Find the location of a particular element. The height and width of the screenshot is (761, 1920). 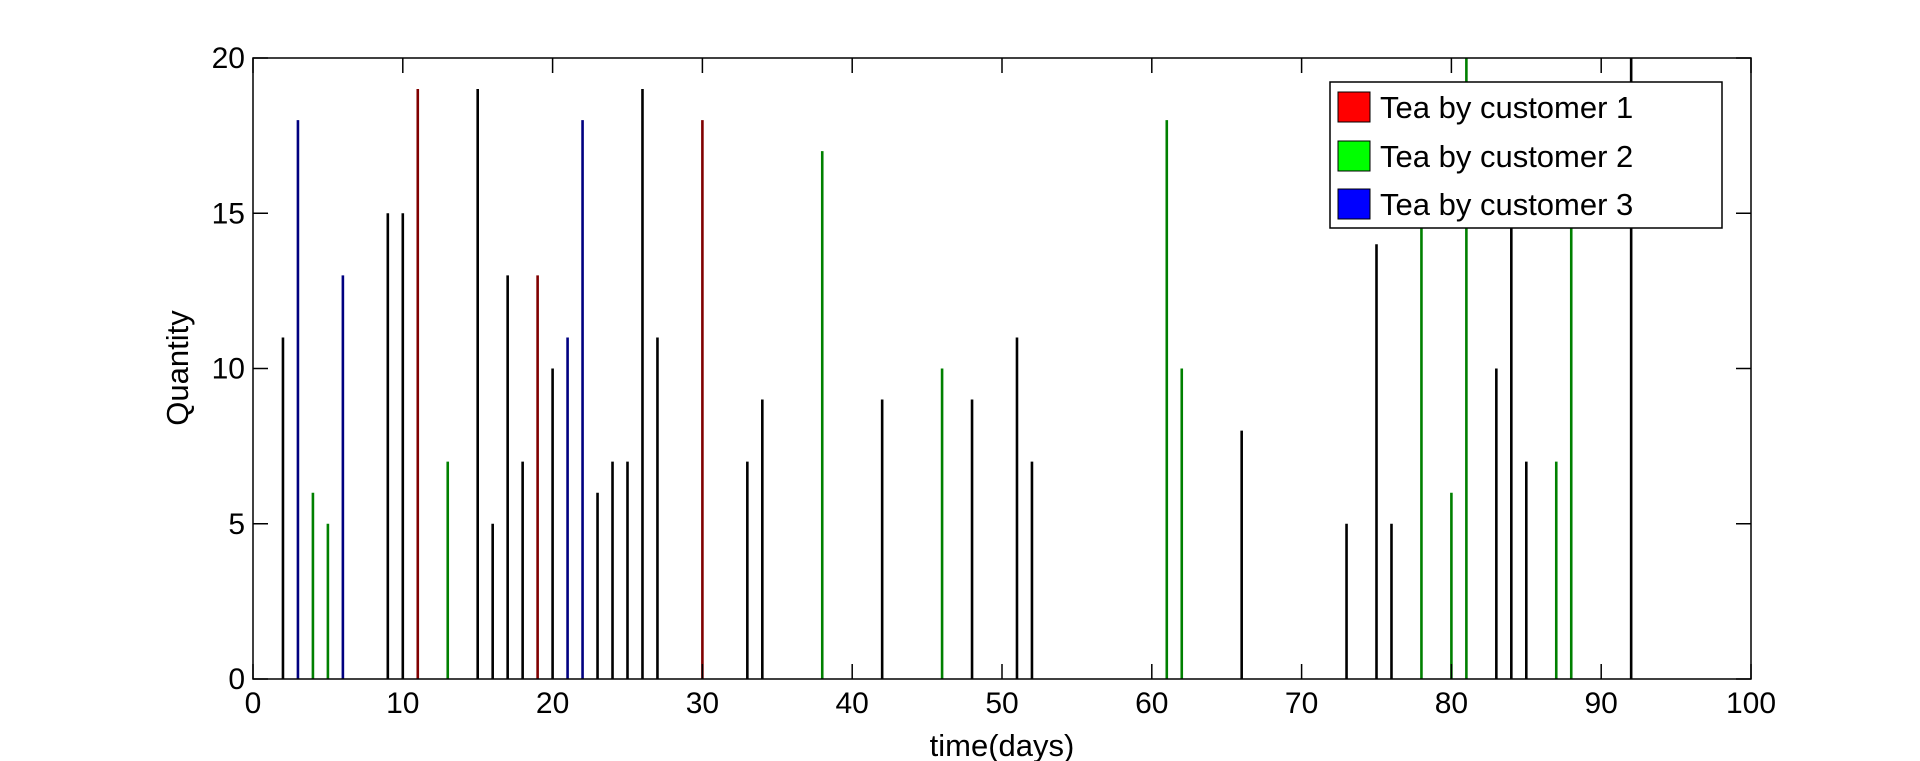

y-tick-label: 10 is located at coordinates (228, 369).